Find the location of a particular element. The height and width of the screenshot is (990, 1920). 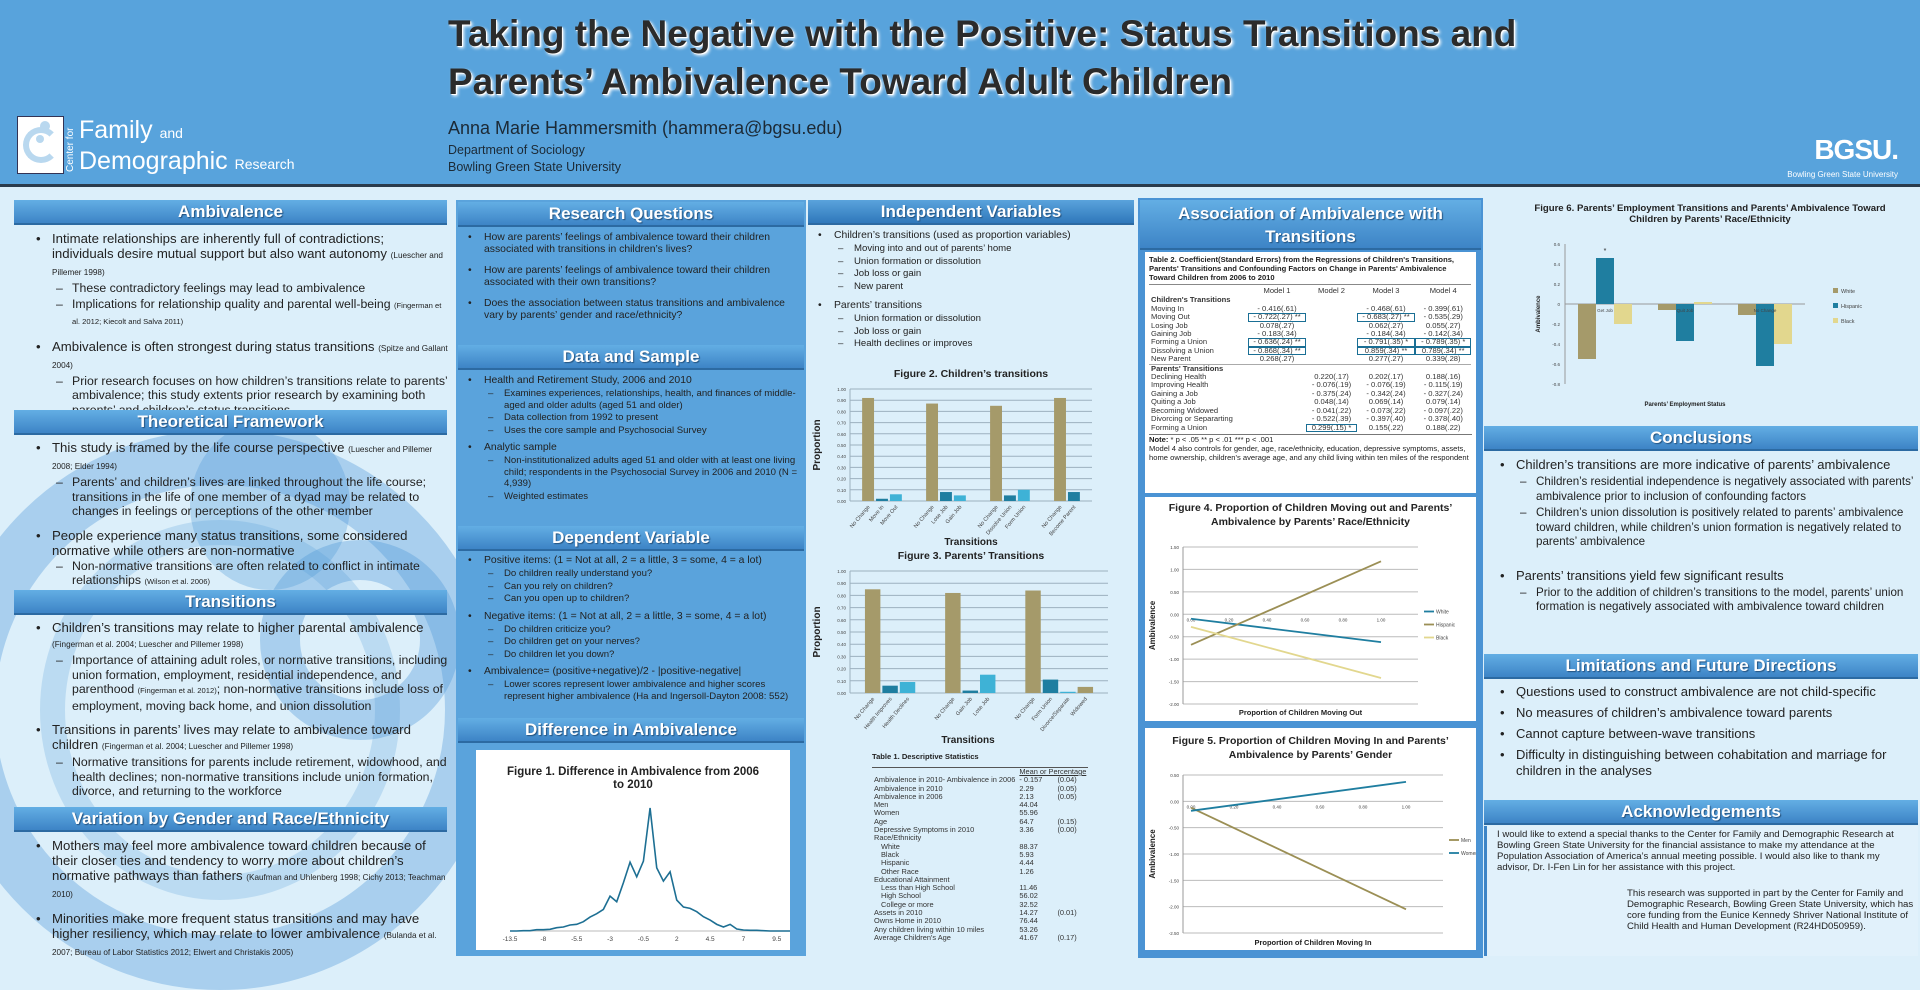

table-row: White 88.37 is located at coordinates (980, 846).